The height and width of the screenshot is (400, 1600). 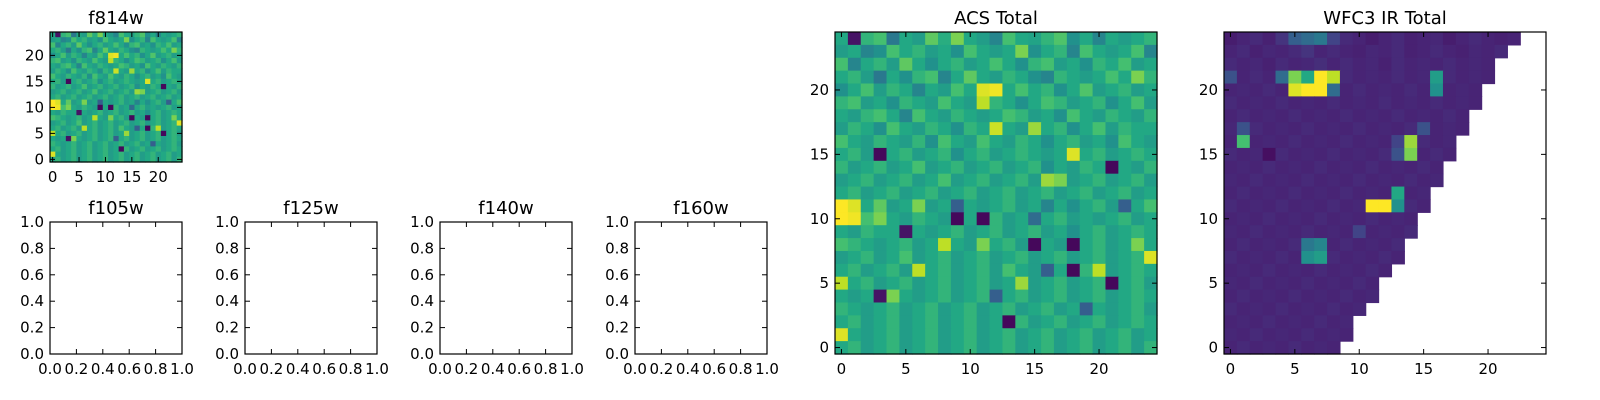 What do you see at coordinates (661, 369) in the screenshot?
I see `x-tick-label: 0.2` at bounding box center [661, 369].